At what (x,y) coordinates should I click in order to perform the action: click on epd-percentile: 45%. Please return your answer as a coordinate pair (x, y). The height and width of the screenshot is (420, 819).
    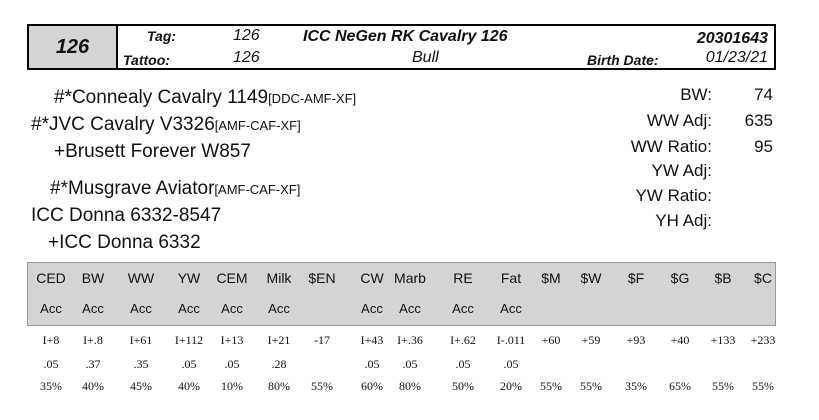
    Looking at the image, I should click on (141, 386).